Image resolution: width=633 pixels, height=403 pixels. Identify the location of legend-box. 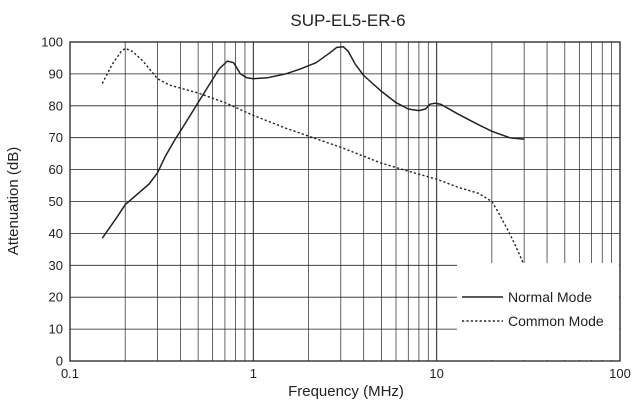
(538, 311).